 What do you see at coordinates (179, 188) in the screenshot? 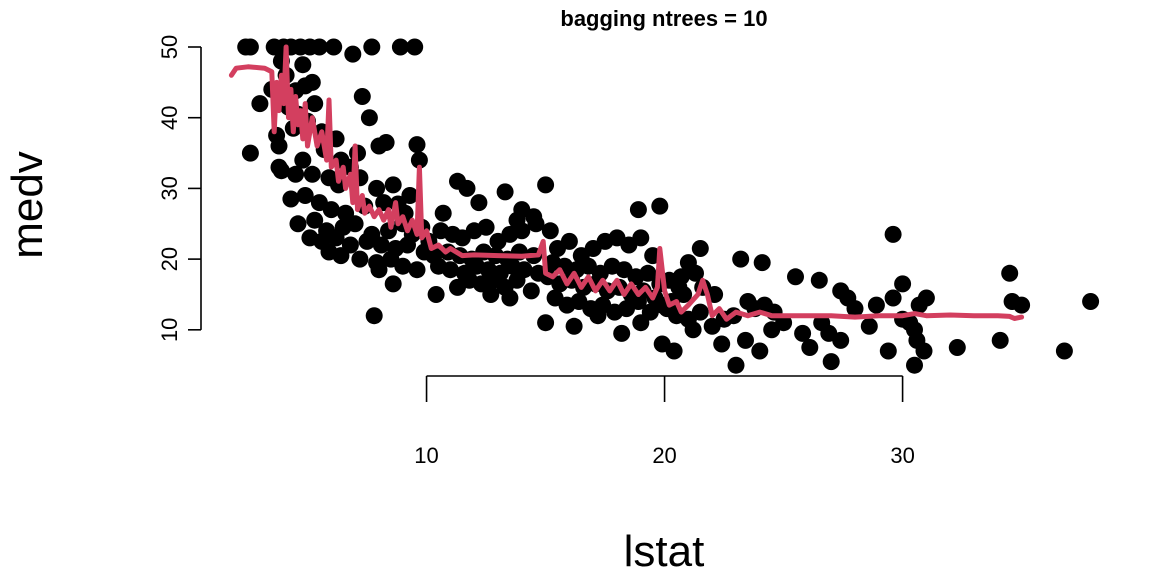
I see `y-axis: 10 20 30 40 50` at bounding box center [179, 188].